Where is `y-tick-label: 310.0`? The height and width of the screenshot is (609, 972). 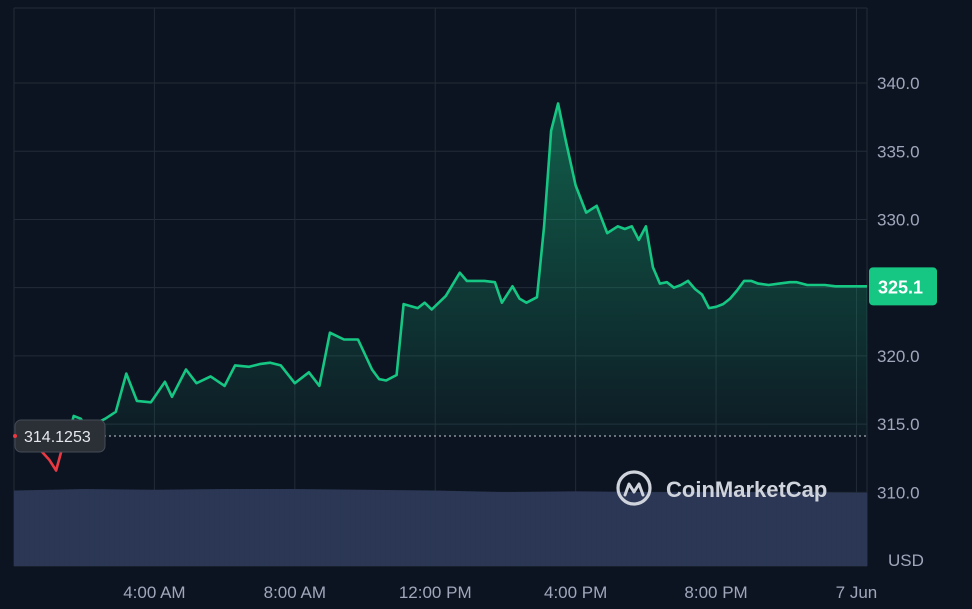
y-tick-label: 310.0 is located at coordinates (898, 492).